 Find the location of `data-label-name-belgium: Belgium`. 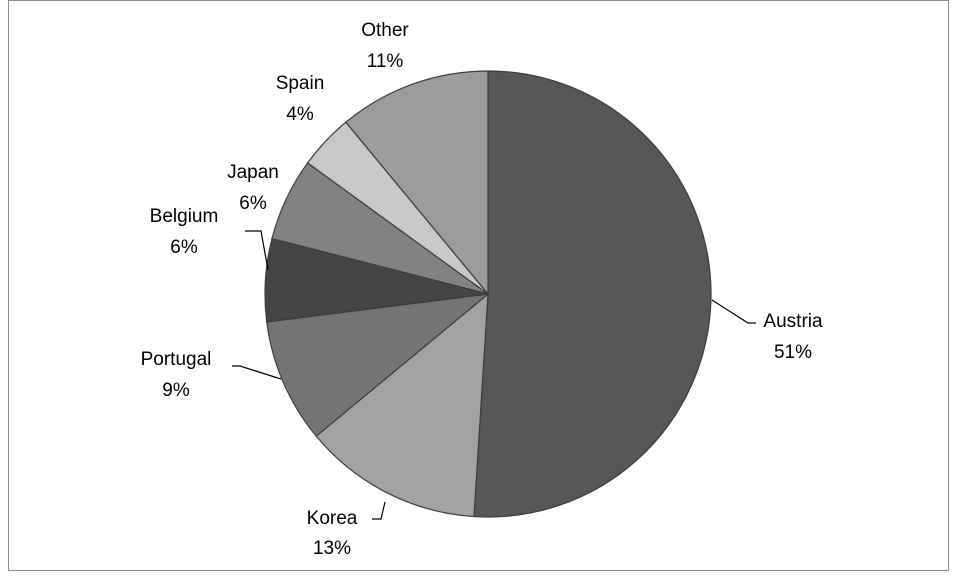

data-label-name-belgium: Belgium is located at coordinates (184, 216).